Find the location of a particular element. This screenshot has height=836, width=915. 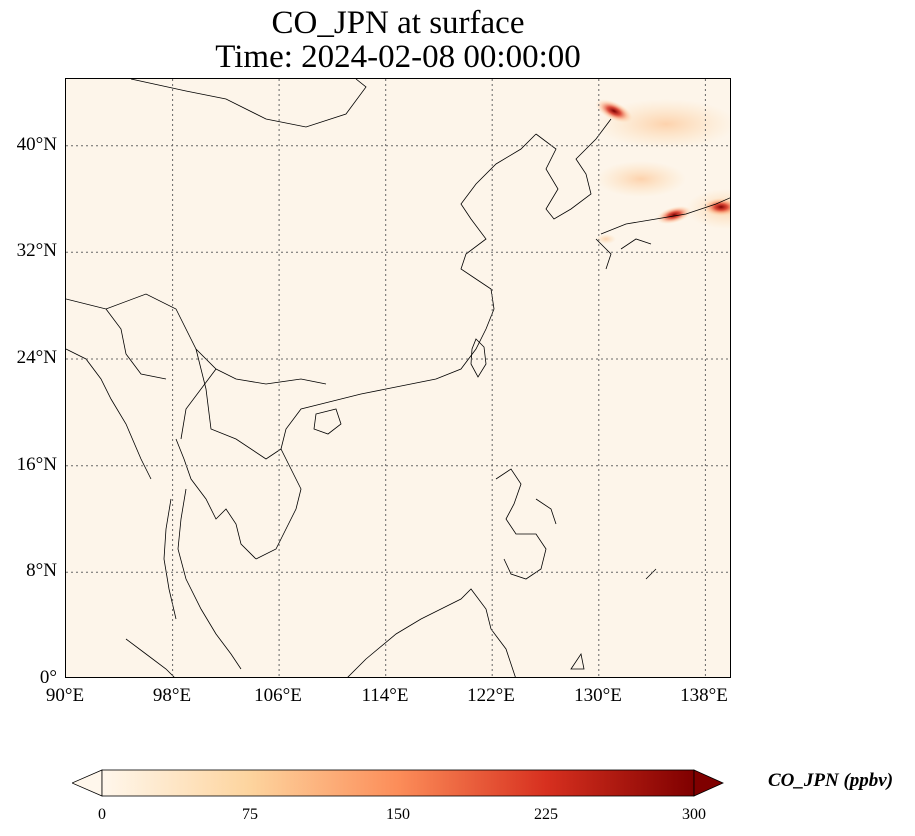

colorbar-body is located at coordinates (398, 783).